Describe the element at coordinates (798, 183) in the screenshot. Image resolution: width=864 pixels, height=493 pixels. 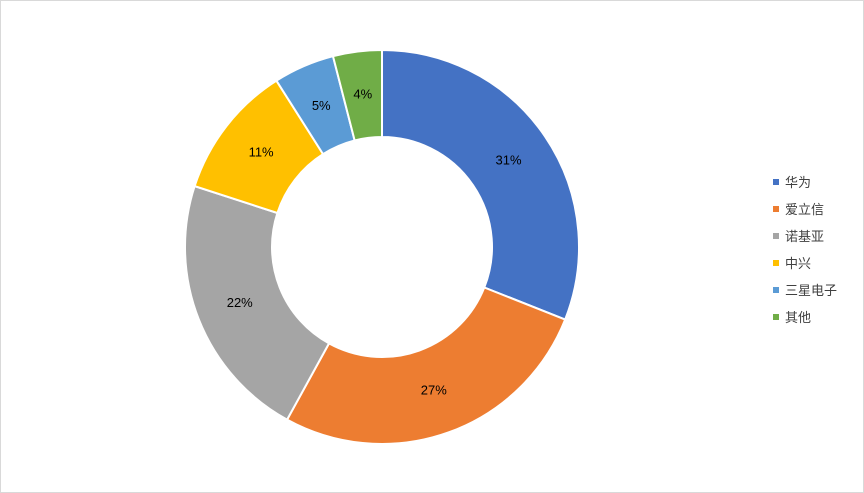
I see `legend-label: 华为` at that location.